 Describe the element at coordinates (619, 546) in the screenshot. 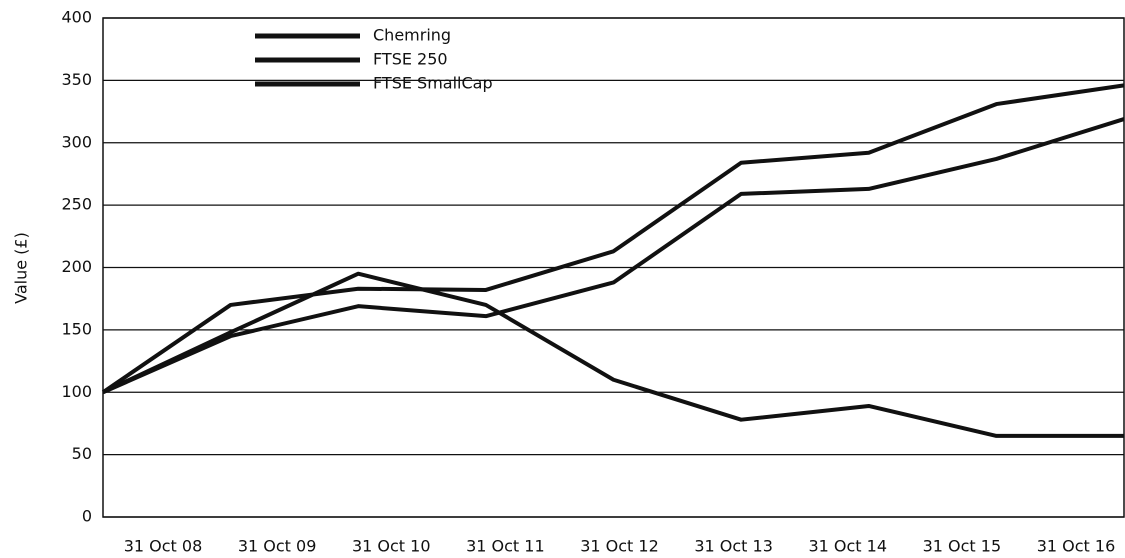

I see `x-tick-label: 31 Oct 12` at that location.